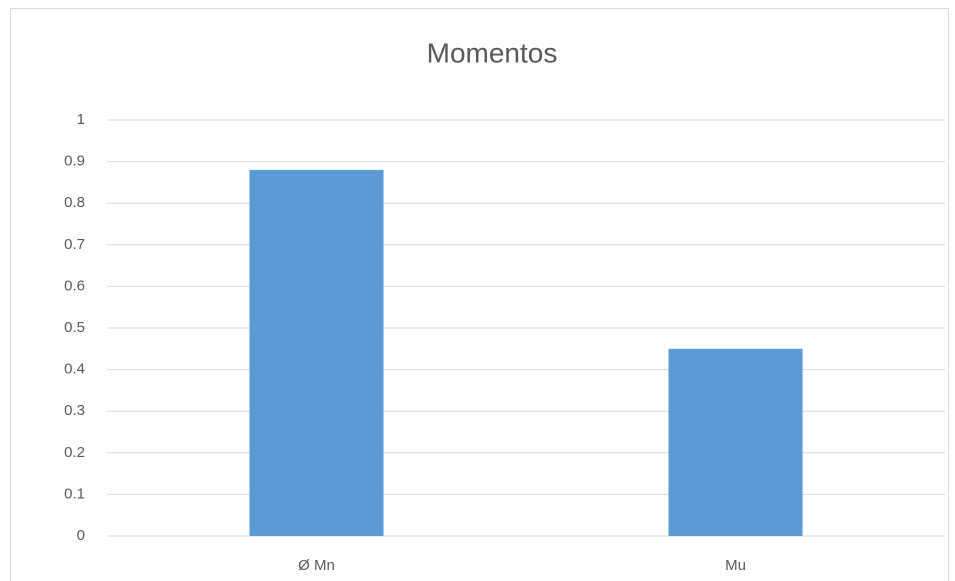  Describe the element at coordinates (74, 493) in the screenshot. I see `y-tick-label: 0.1` at that location.